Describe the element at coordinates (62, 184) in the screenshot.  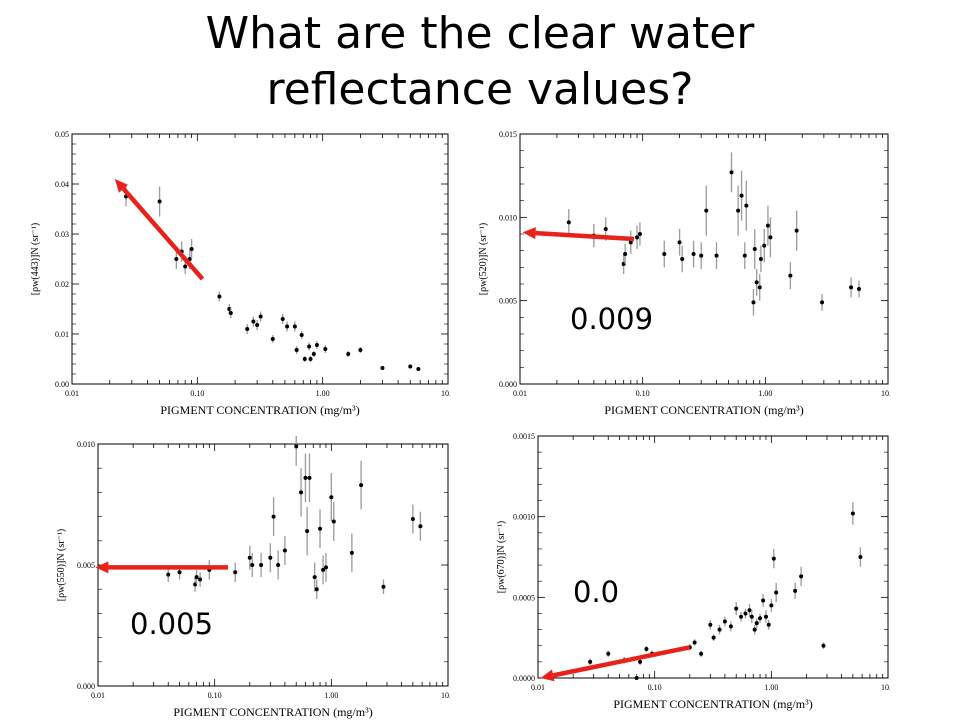
I see `y-tick-label: 0.04` at that location.